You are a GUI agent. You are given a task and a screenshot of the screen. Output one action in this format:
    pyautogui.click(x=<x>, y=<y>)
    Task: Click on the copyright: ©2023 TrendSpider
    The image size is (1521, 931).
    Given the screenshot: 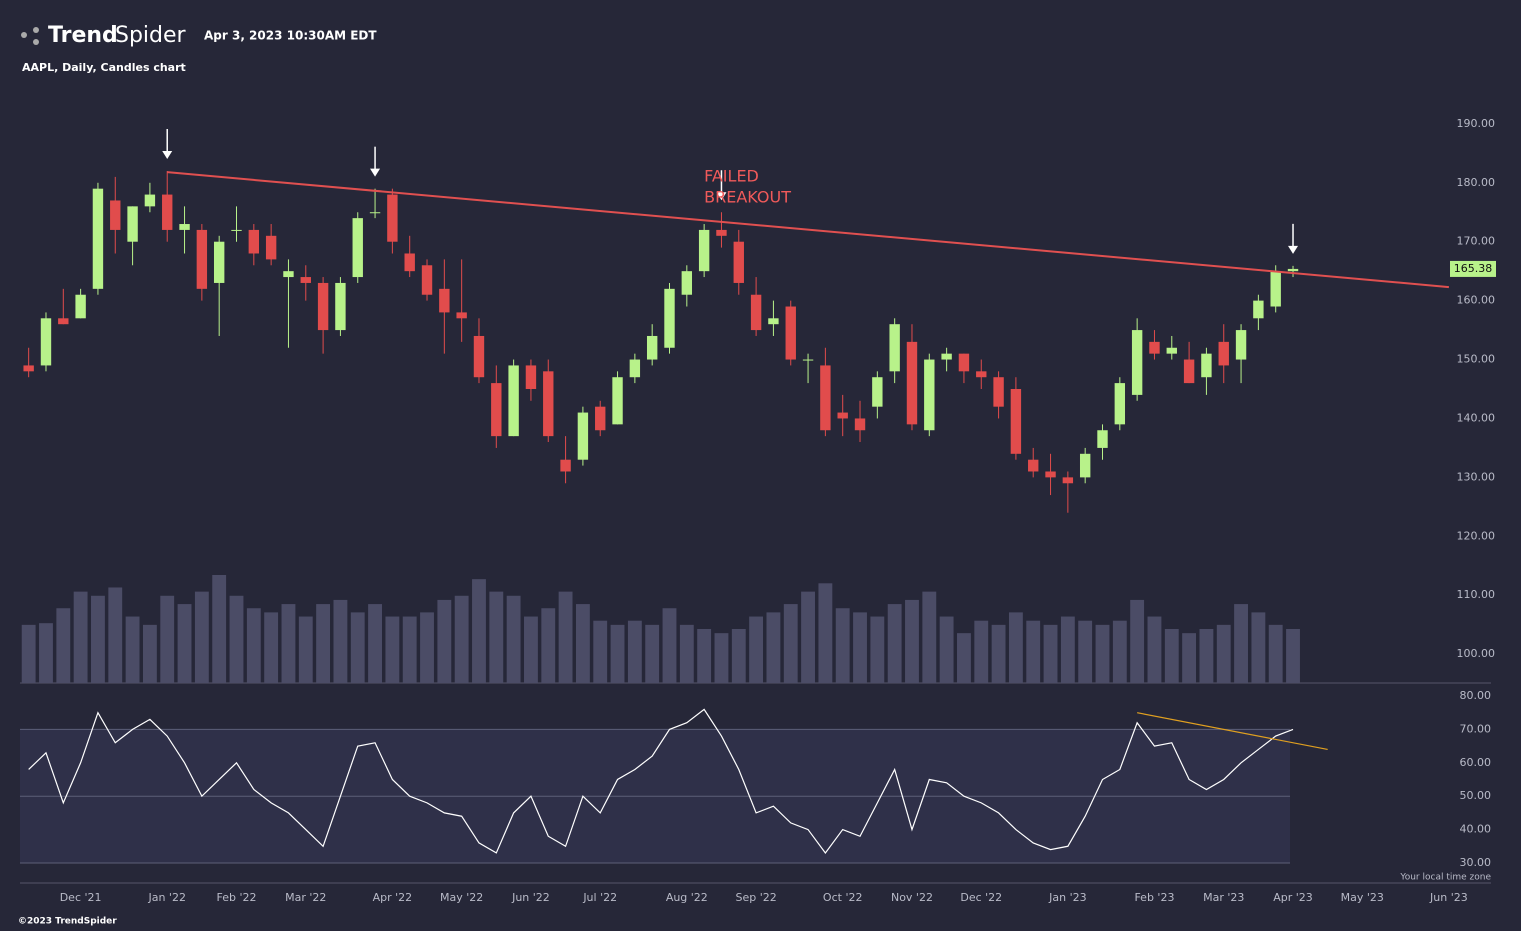 What is the action you would take?
    pyautogui.click(x=67, y=922)
    